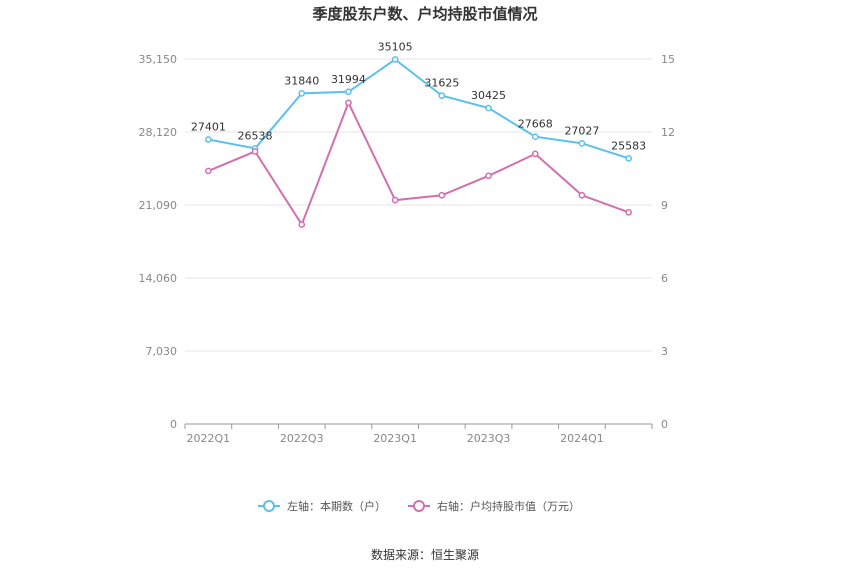 The image size is (850, 575). What do you see at coordinates (418, 163) in the screenshot?
I see `series-line-avg-holding` at bounding box center [418, 163].